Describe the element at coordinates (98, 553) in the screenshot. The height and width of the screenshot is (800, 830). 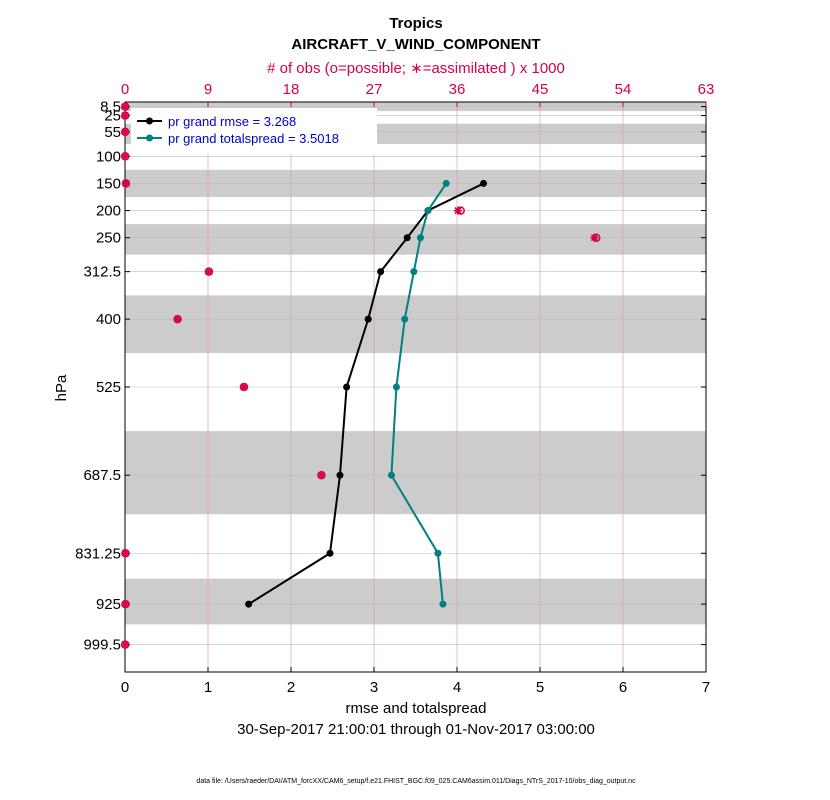
I see `y-tick-label: 831.25` at that location.